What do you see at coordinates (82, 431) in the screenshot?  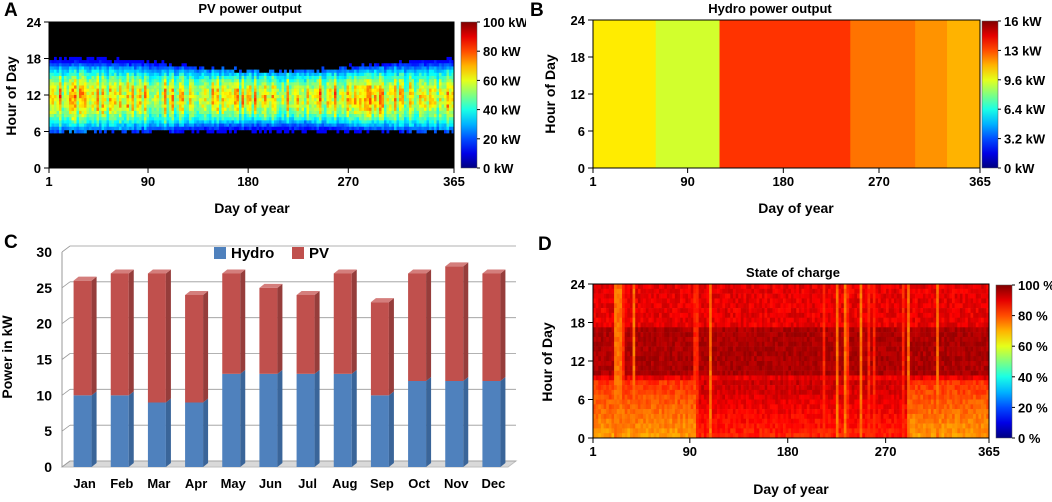 I see `bar-hydro-jan` at bounding box center [82, 431].